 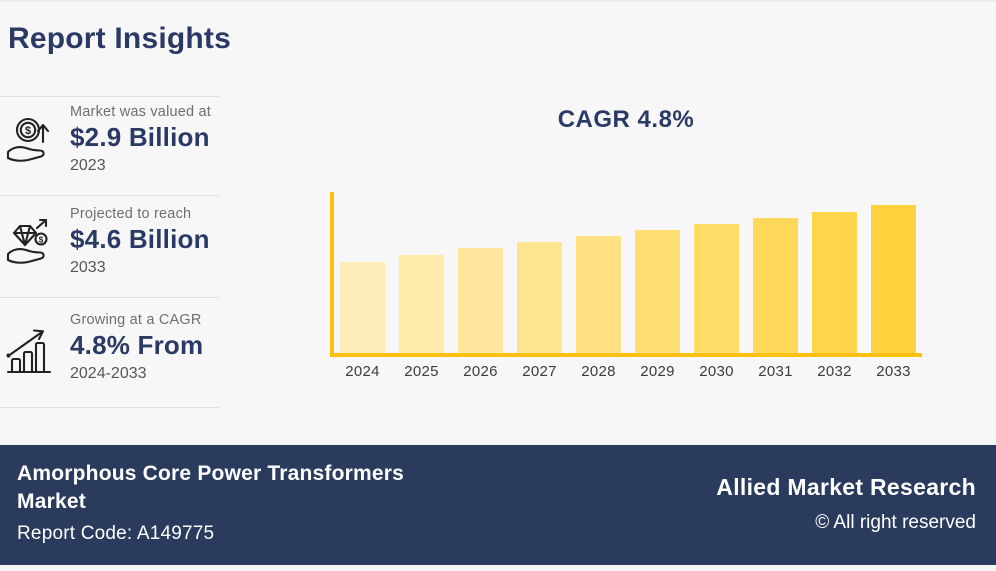 I want to click on stat-value: $4.6 Billion, so click(x=140, y=239).